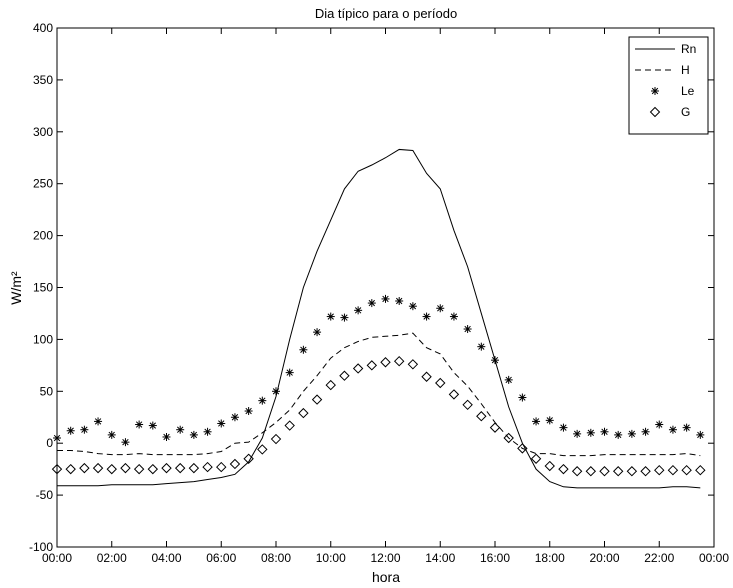  Describe the element at coordinates (49, 443) in the screenshot. I see `y-tick-label: 0` at that location.